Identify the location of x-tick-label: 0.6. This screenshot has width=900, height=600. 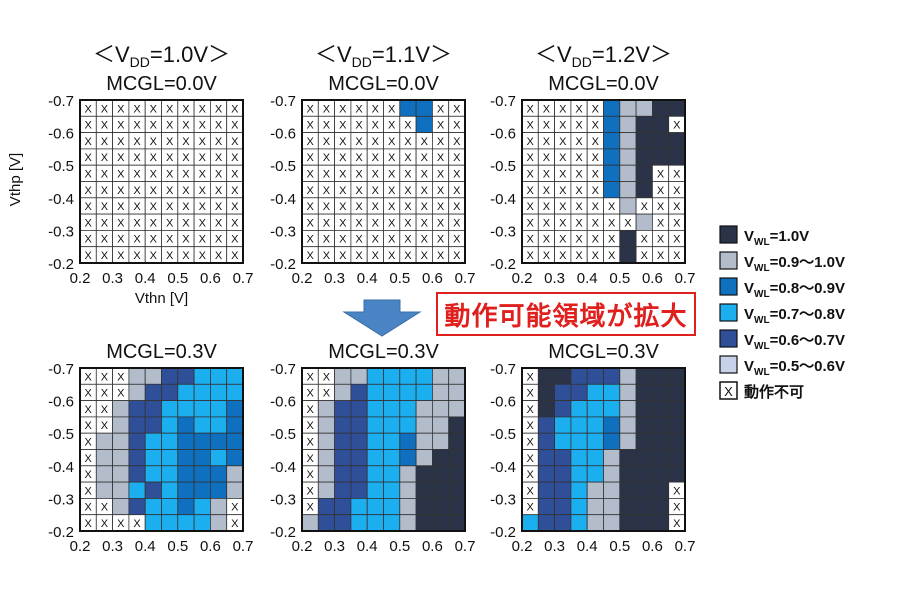
(210, 278).